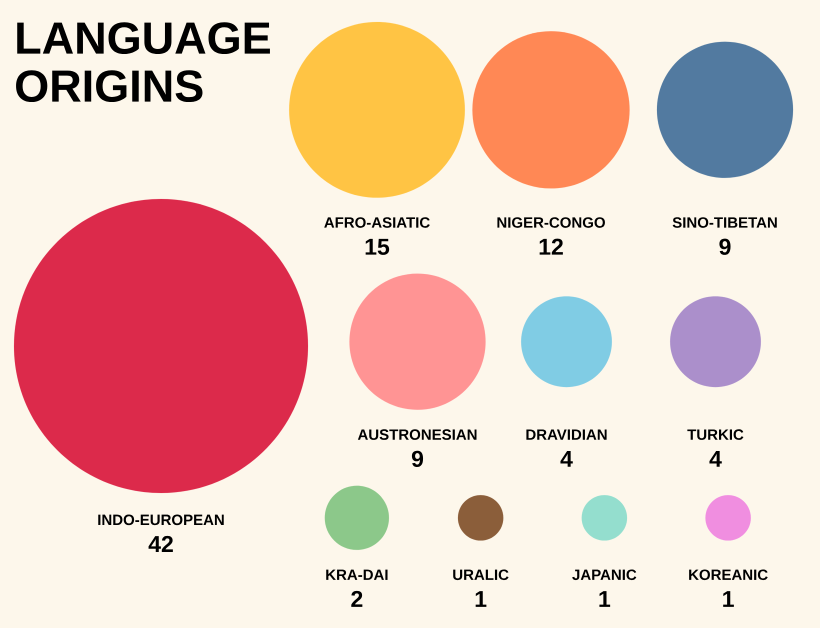 The width and height of the screenshot is (820, 628). What do you see at coordinates (481, 574) in the screenshot?
I see `category-label: URALIC` at bounding box center [481, 574].